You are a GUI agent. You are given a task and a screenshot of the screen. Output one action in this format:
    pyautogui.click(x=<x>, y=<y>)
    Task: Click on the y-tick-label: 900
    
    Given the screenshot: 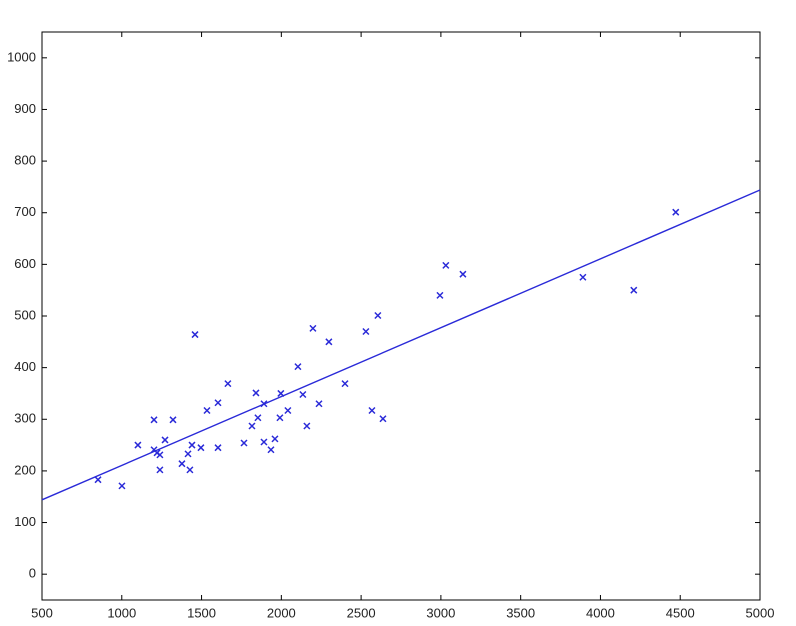 What is the action you would take?
    pyautogui.click(x=25, y=108)
    